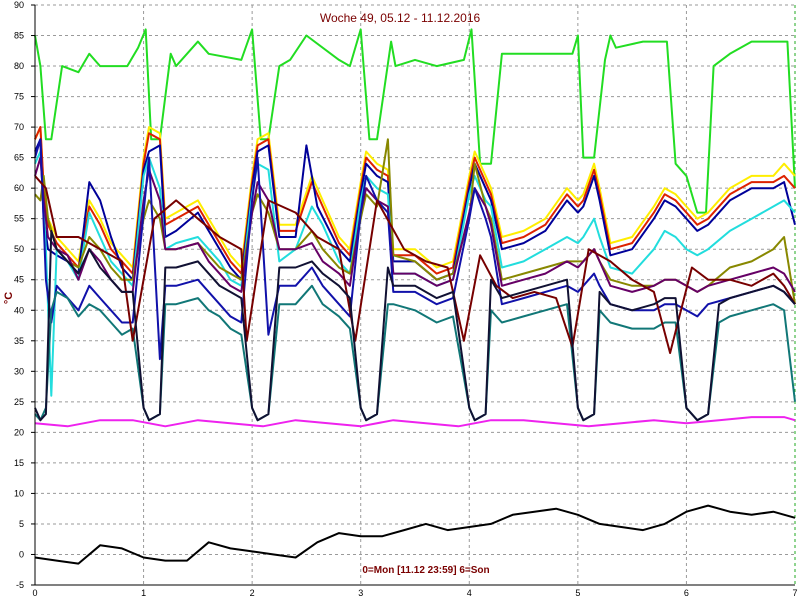 The image size is (800, 600). What do you see at coordinates (425, 570) in the screenshot?
I see `x-axis-label: 0=Mon [11.12 23:59] 6=Son` at bounding box center [425, 570].